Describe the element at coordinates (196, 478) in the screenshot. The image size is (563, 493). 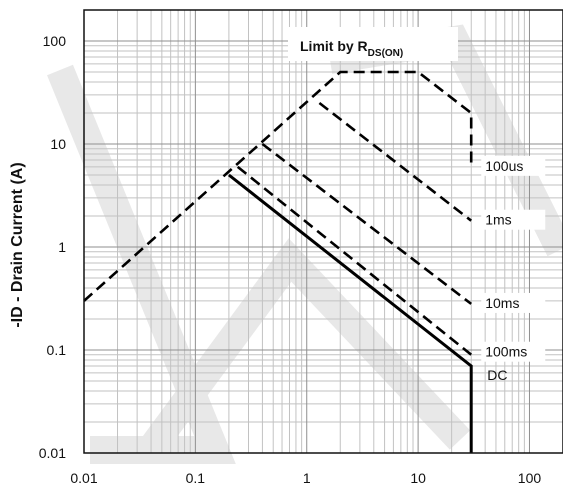
I see `x-tick-label: 0.1` at that location.